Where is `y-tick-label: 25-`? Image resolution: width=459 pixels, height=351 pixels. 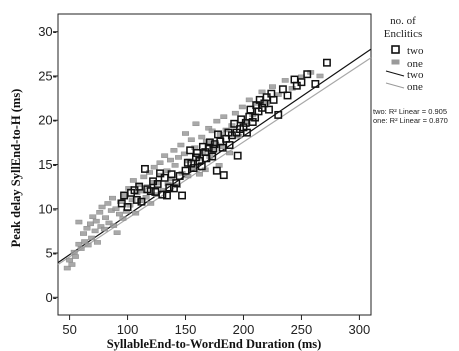 y-tick-label: 25- is located at coordinates (47, 75).